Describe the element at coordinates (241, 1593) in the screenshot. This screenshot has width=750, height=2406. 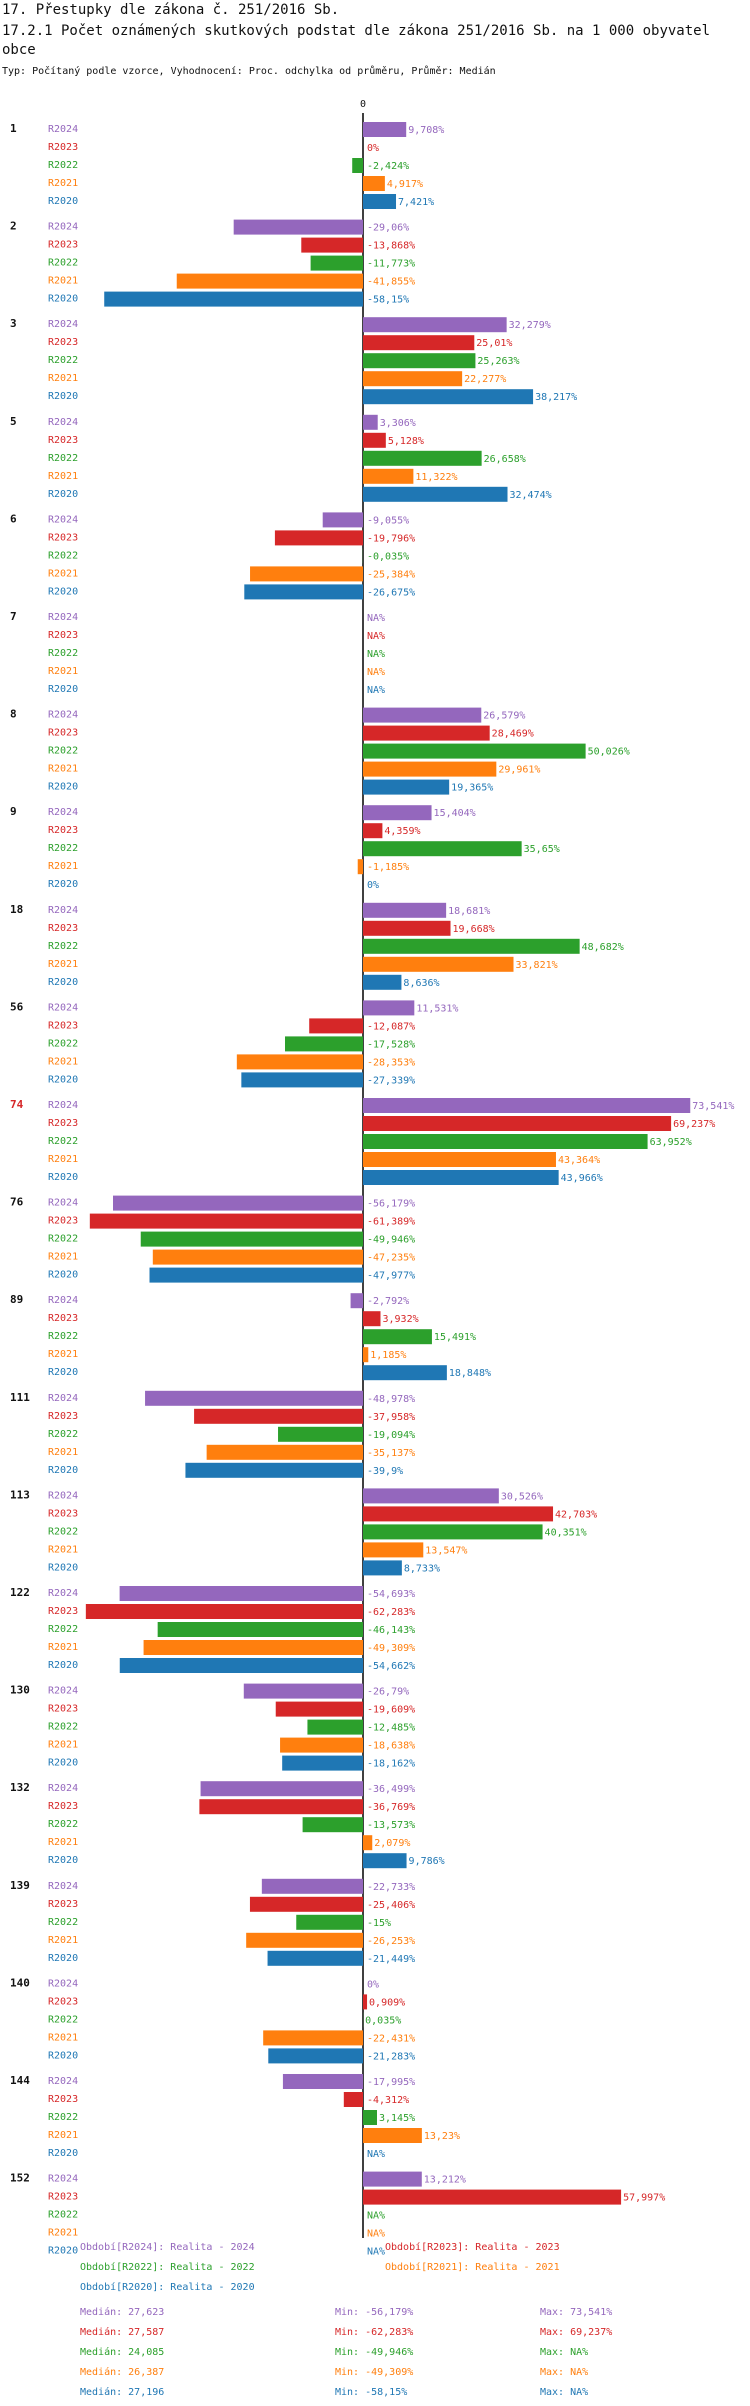
I see `bar-122-r2024` at that location.